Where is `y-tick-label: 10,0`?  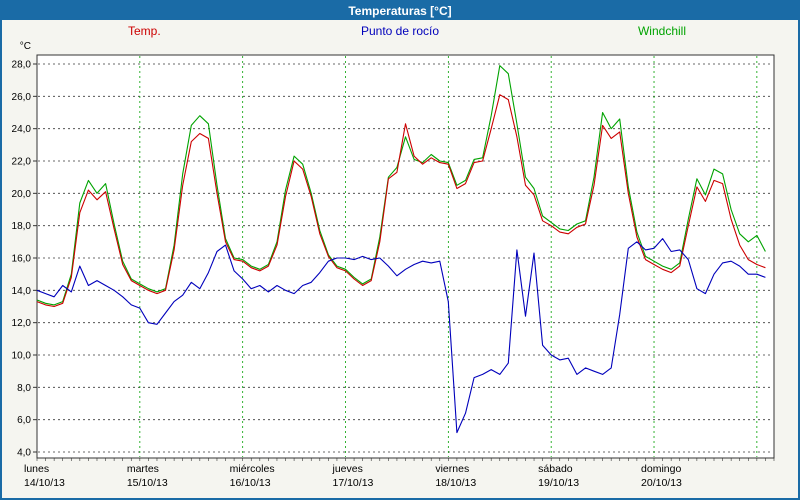
y-tick-label: 10,0 is located at coordinates (22, 356).